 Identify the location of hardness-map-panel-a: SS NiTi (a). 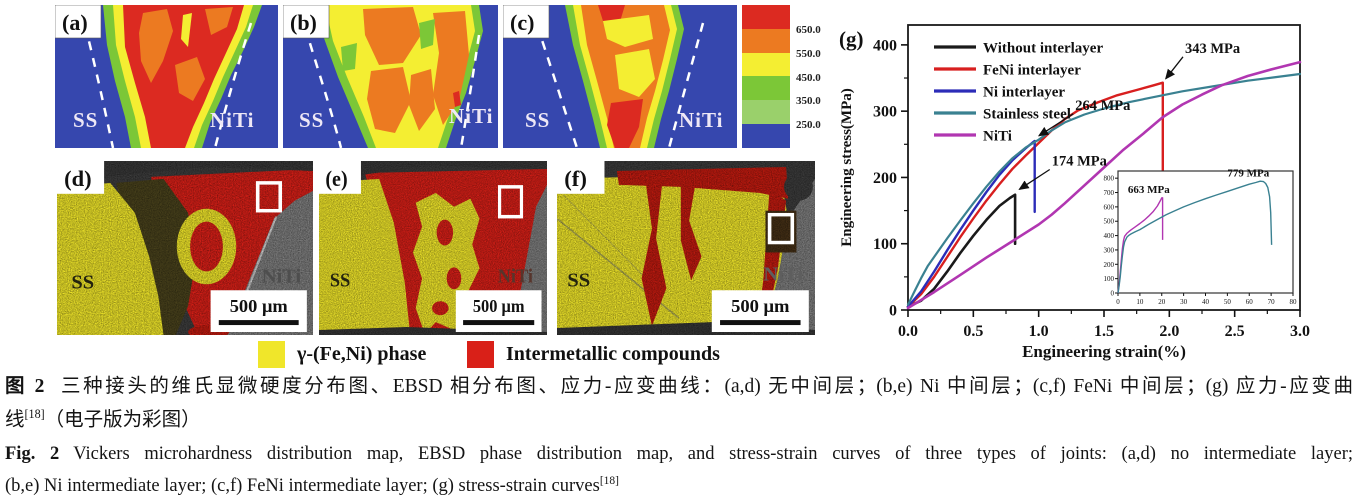
(166, 76).